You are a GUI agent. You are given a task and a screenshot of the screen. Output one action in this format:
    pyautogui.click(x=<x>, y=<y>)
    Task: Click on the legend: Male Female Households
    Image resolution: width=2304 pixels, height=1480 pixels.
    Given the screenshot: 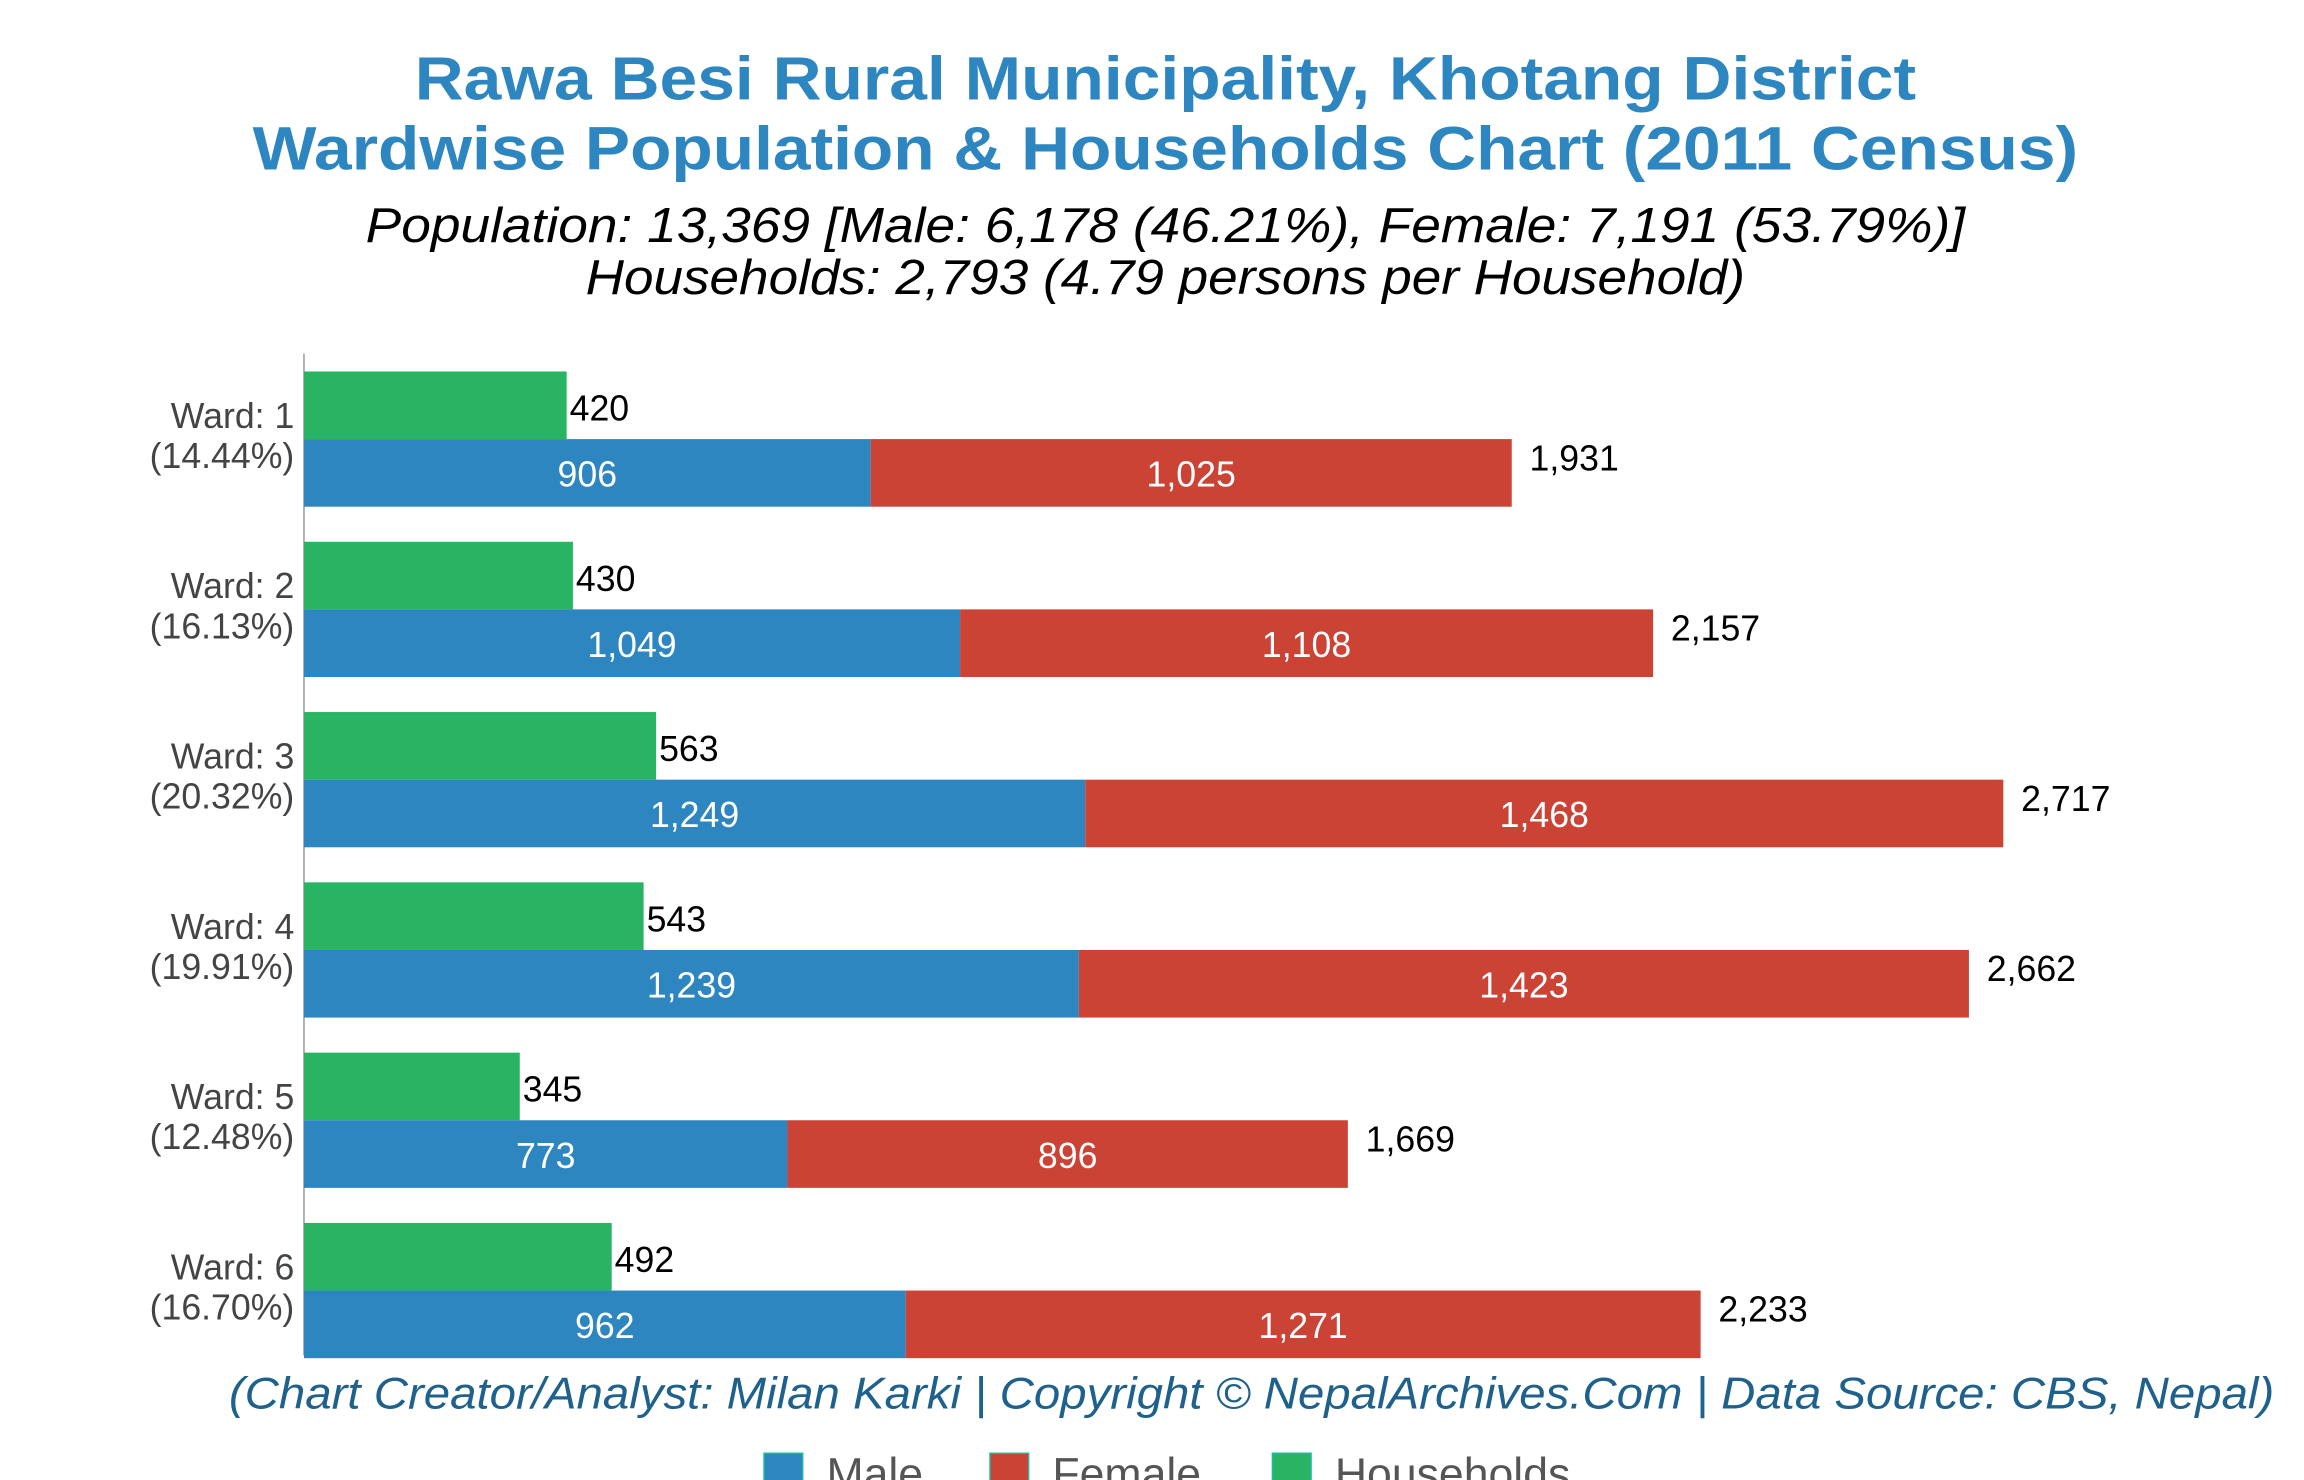 What is the action you would take?
    pyautogui.click(x=1166, y=1465)
    